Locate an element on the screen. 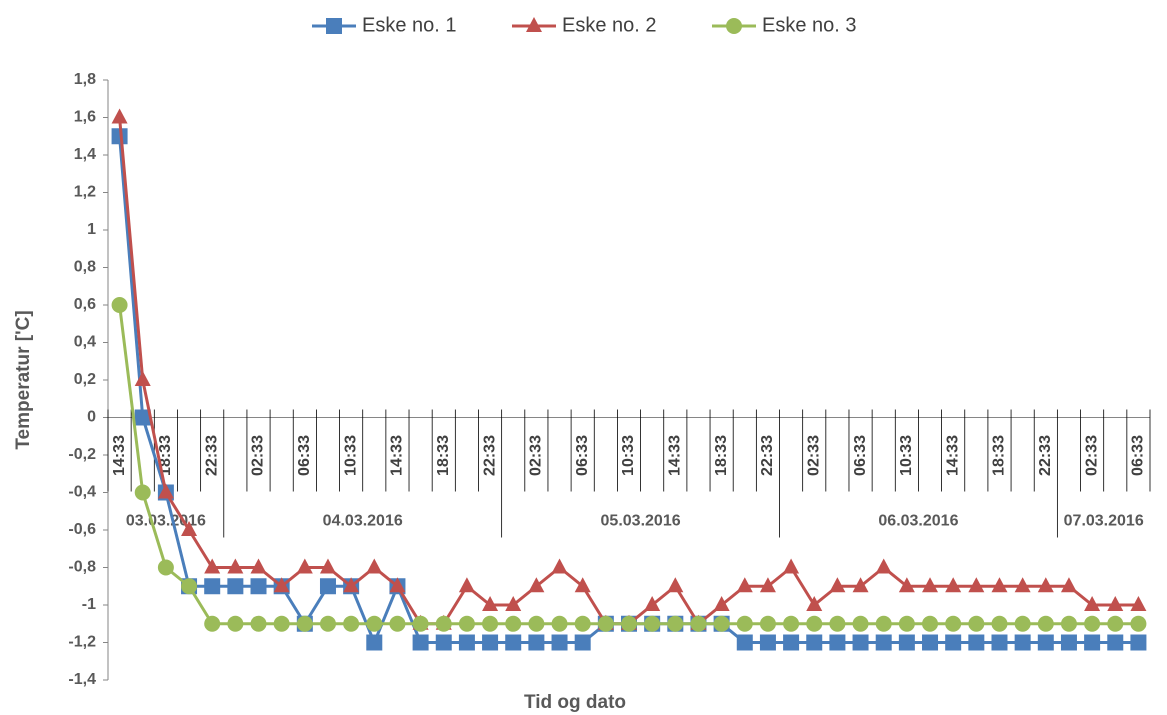 Image resolution: width=1167 pixels, height=715 pixels. x-tick-label: 06:33 is located at coordinates (582, 455).